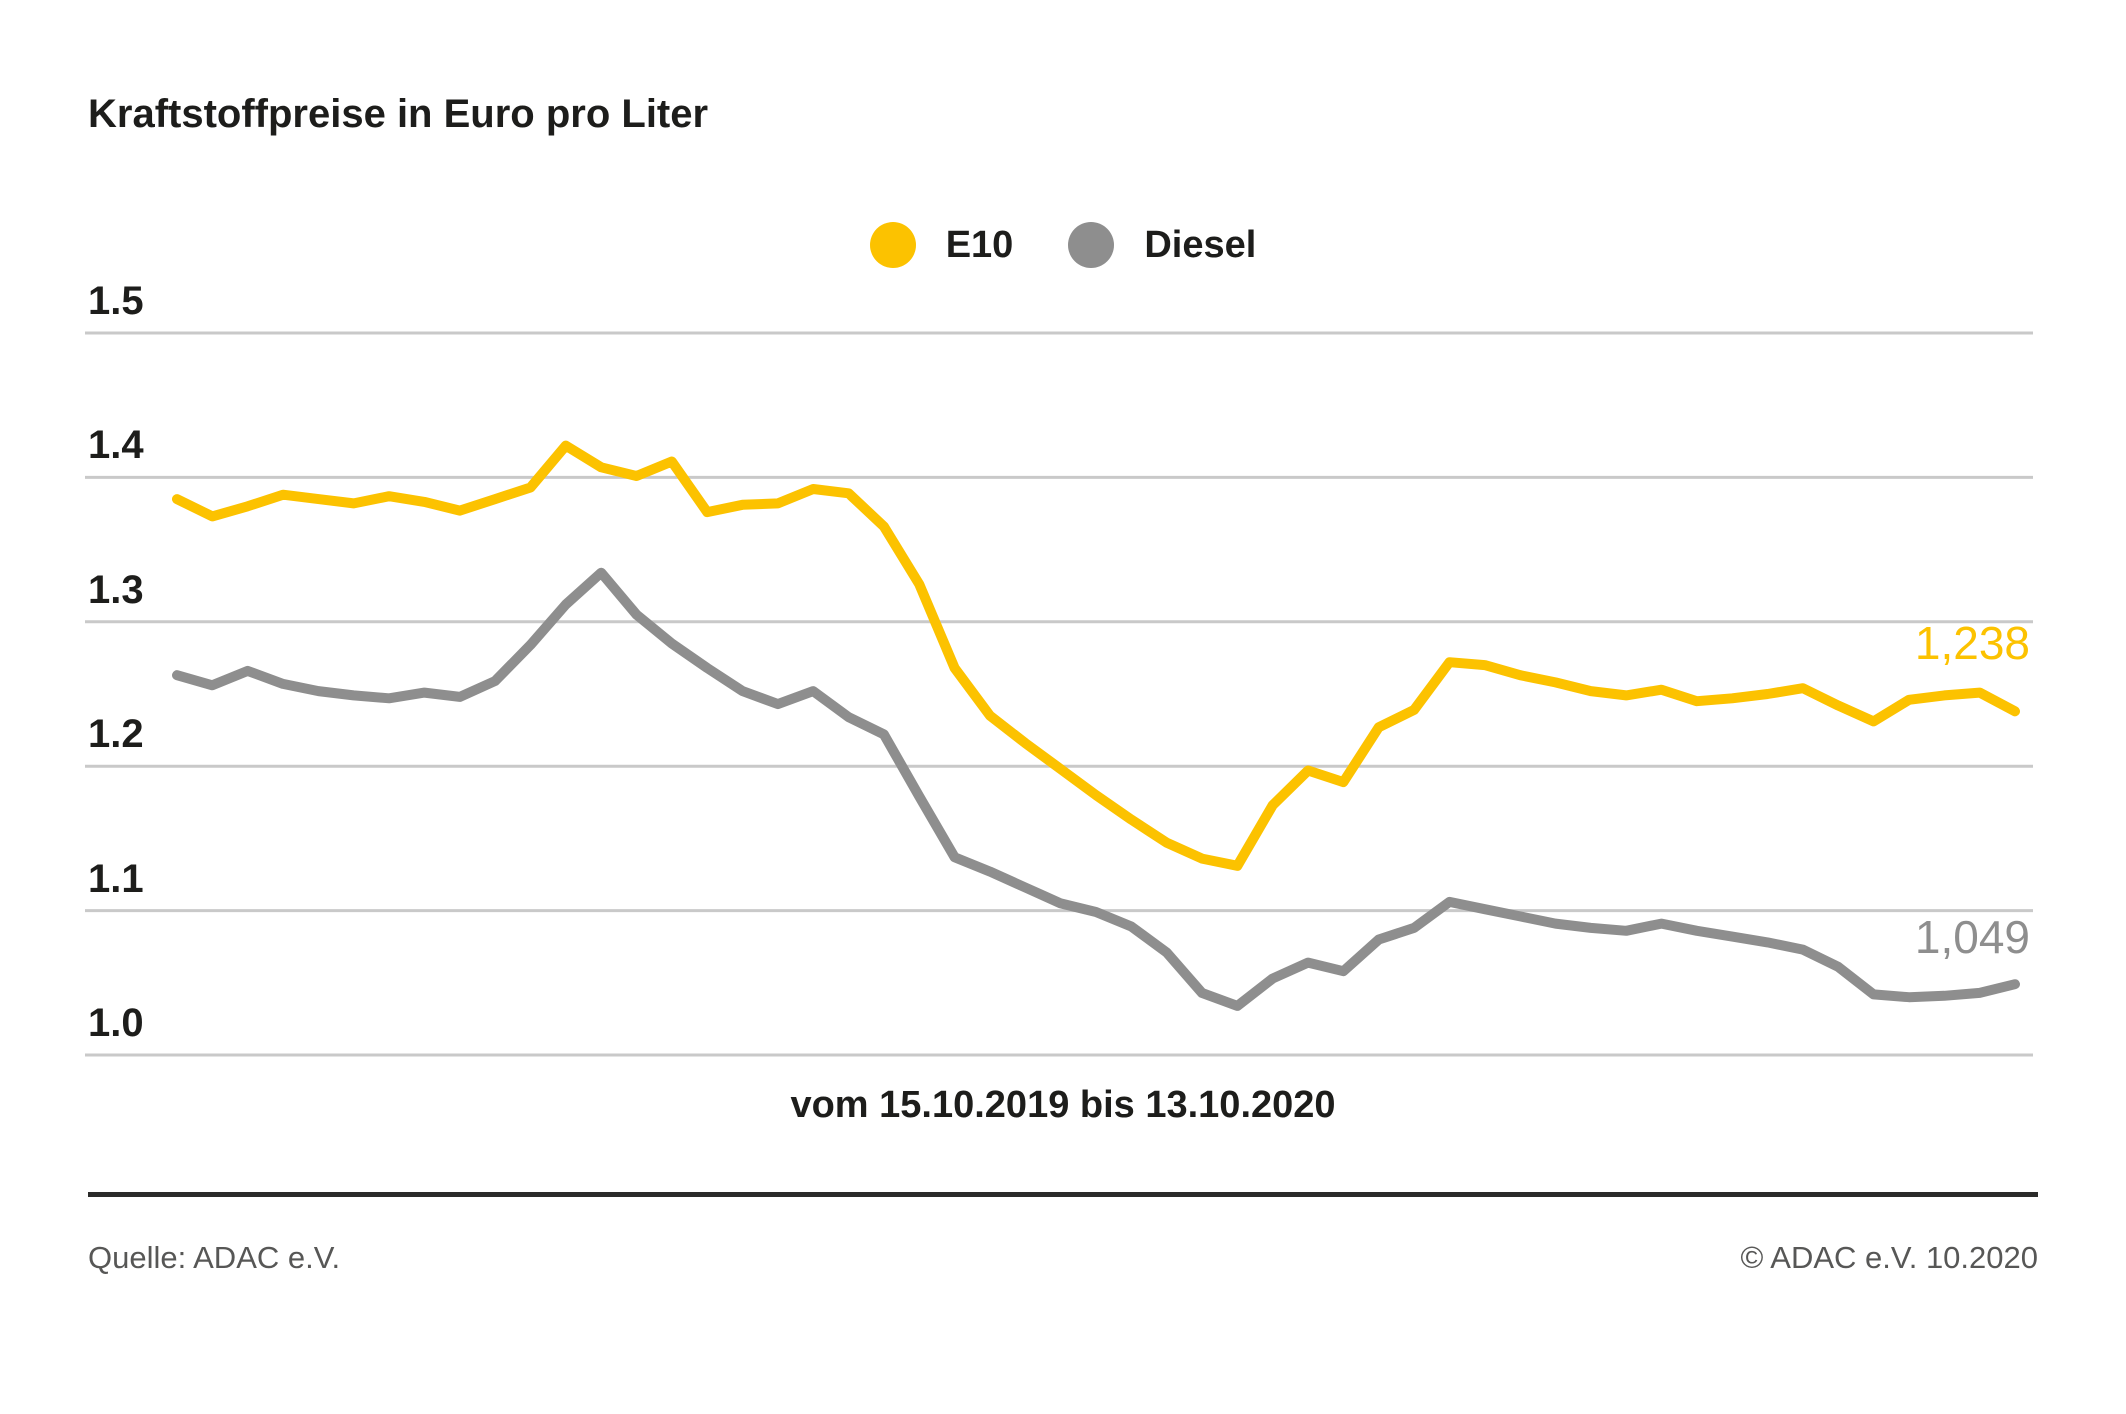  I want to click on legend-item-e10: E10, so click(941, 245).